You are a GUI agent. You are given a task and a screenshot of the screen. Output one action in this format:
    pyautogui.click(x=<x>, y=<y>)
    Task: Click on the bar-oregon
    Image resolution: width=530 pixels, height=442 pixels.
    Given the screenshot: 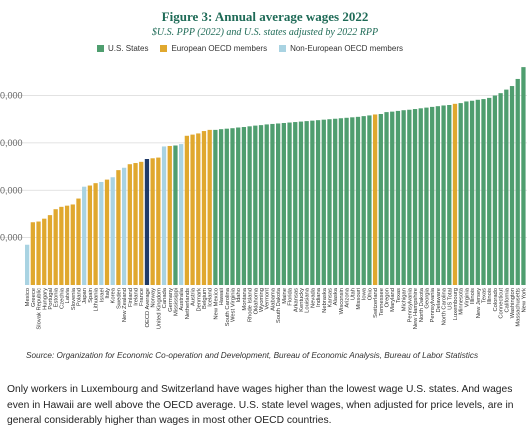 What is the action you would take?
    pyautogui.click(x=386, y=198)
    